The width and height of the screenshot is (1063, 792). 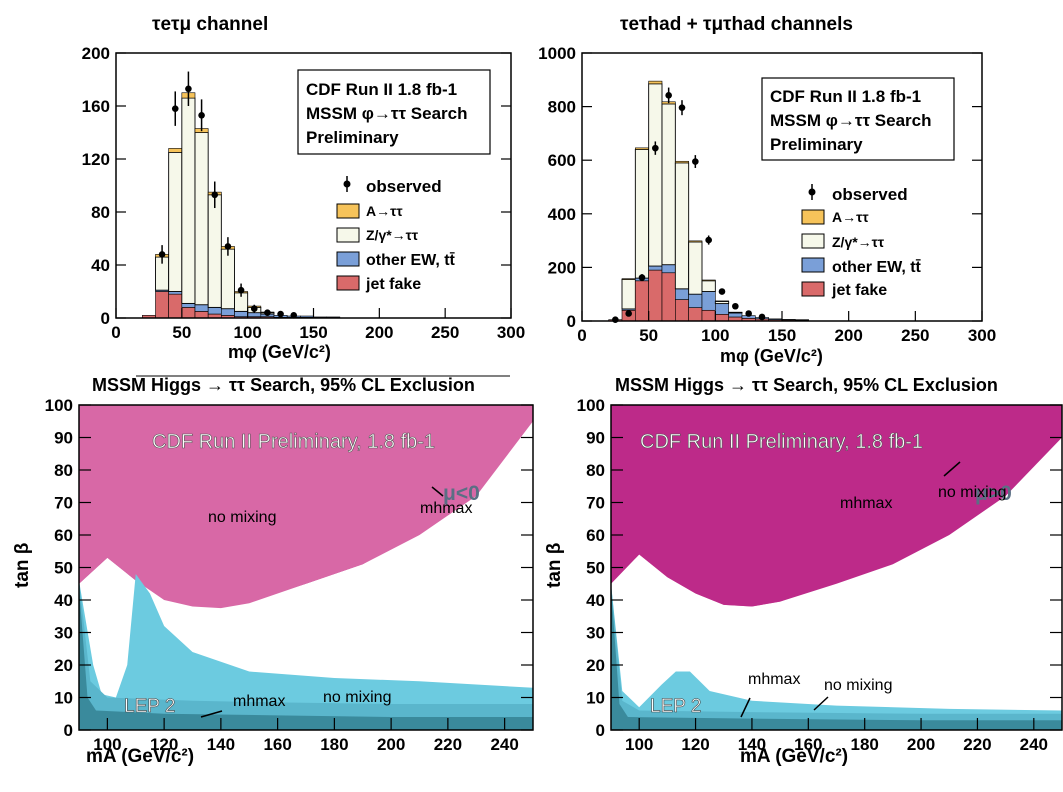 I want to click on excl-right-label-mhmax-high: mhmax, so click(x=866, y=503).